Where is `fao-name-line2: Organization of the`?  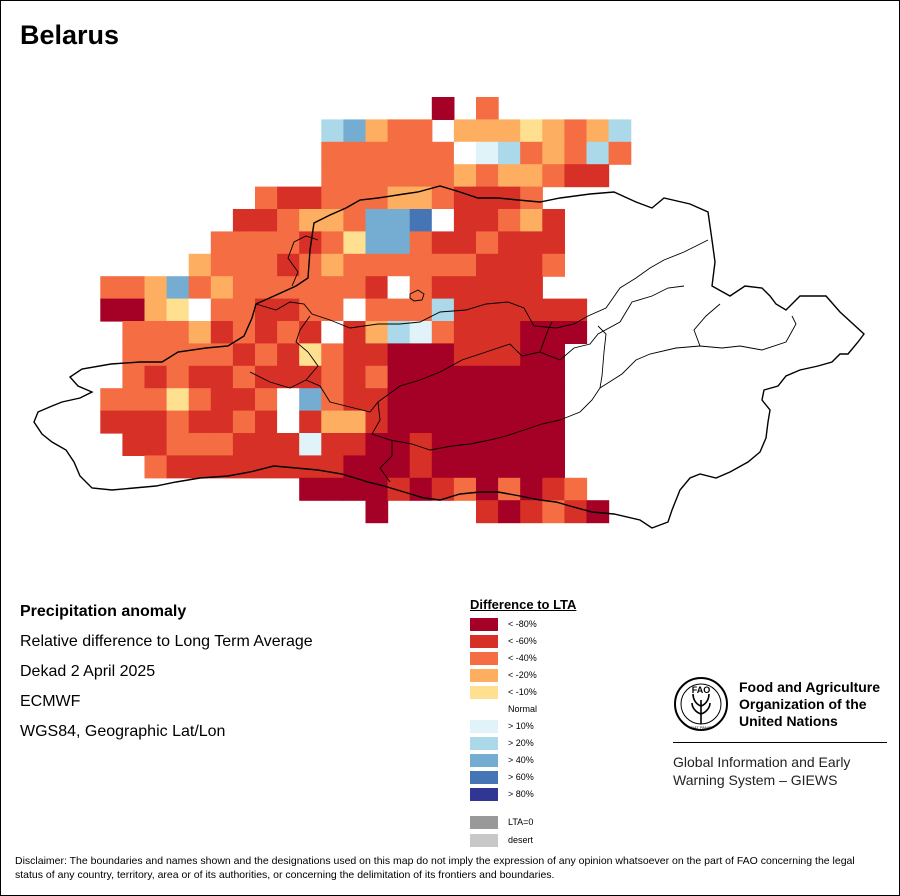
fao-name-line2: Organization of the is located at coordinates (803, 703).